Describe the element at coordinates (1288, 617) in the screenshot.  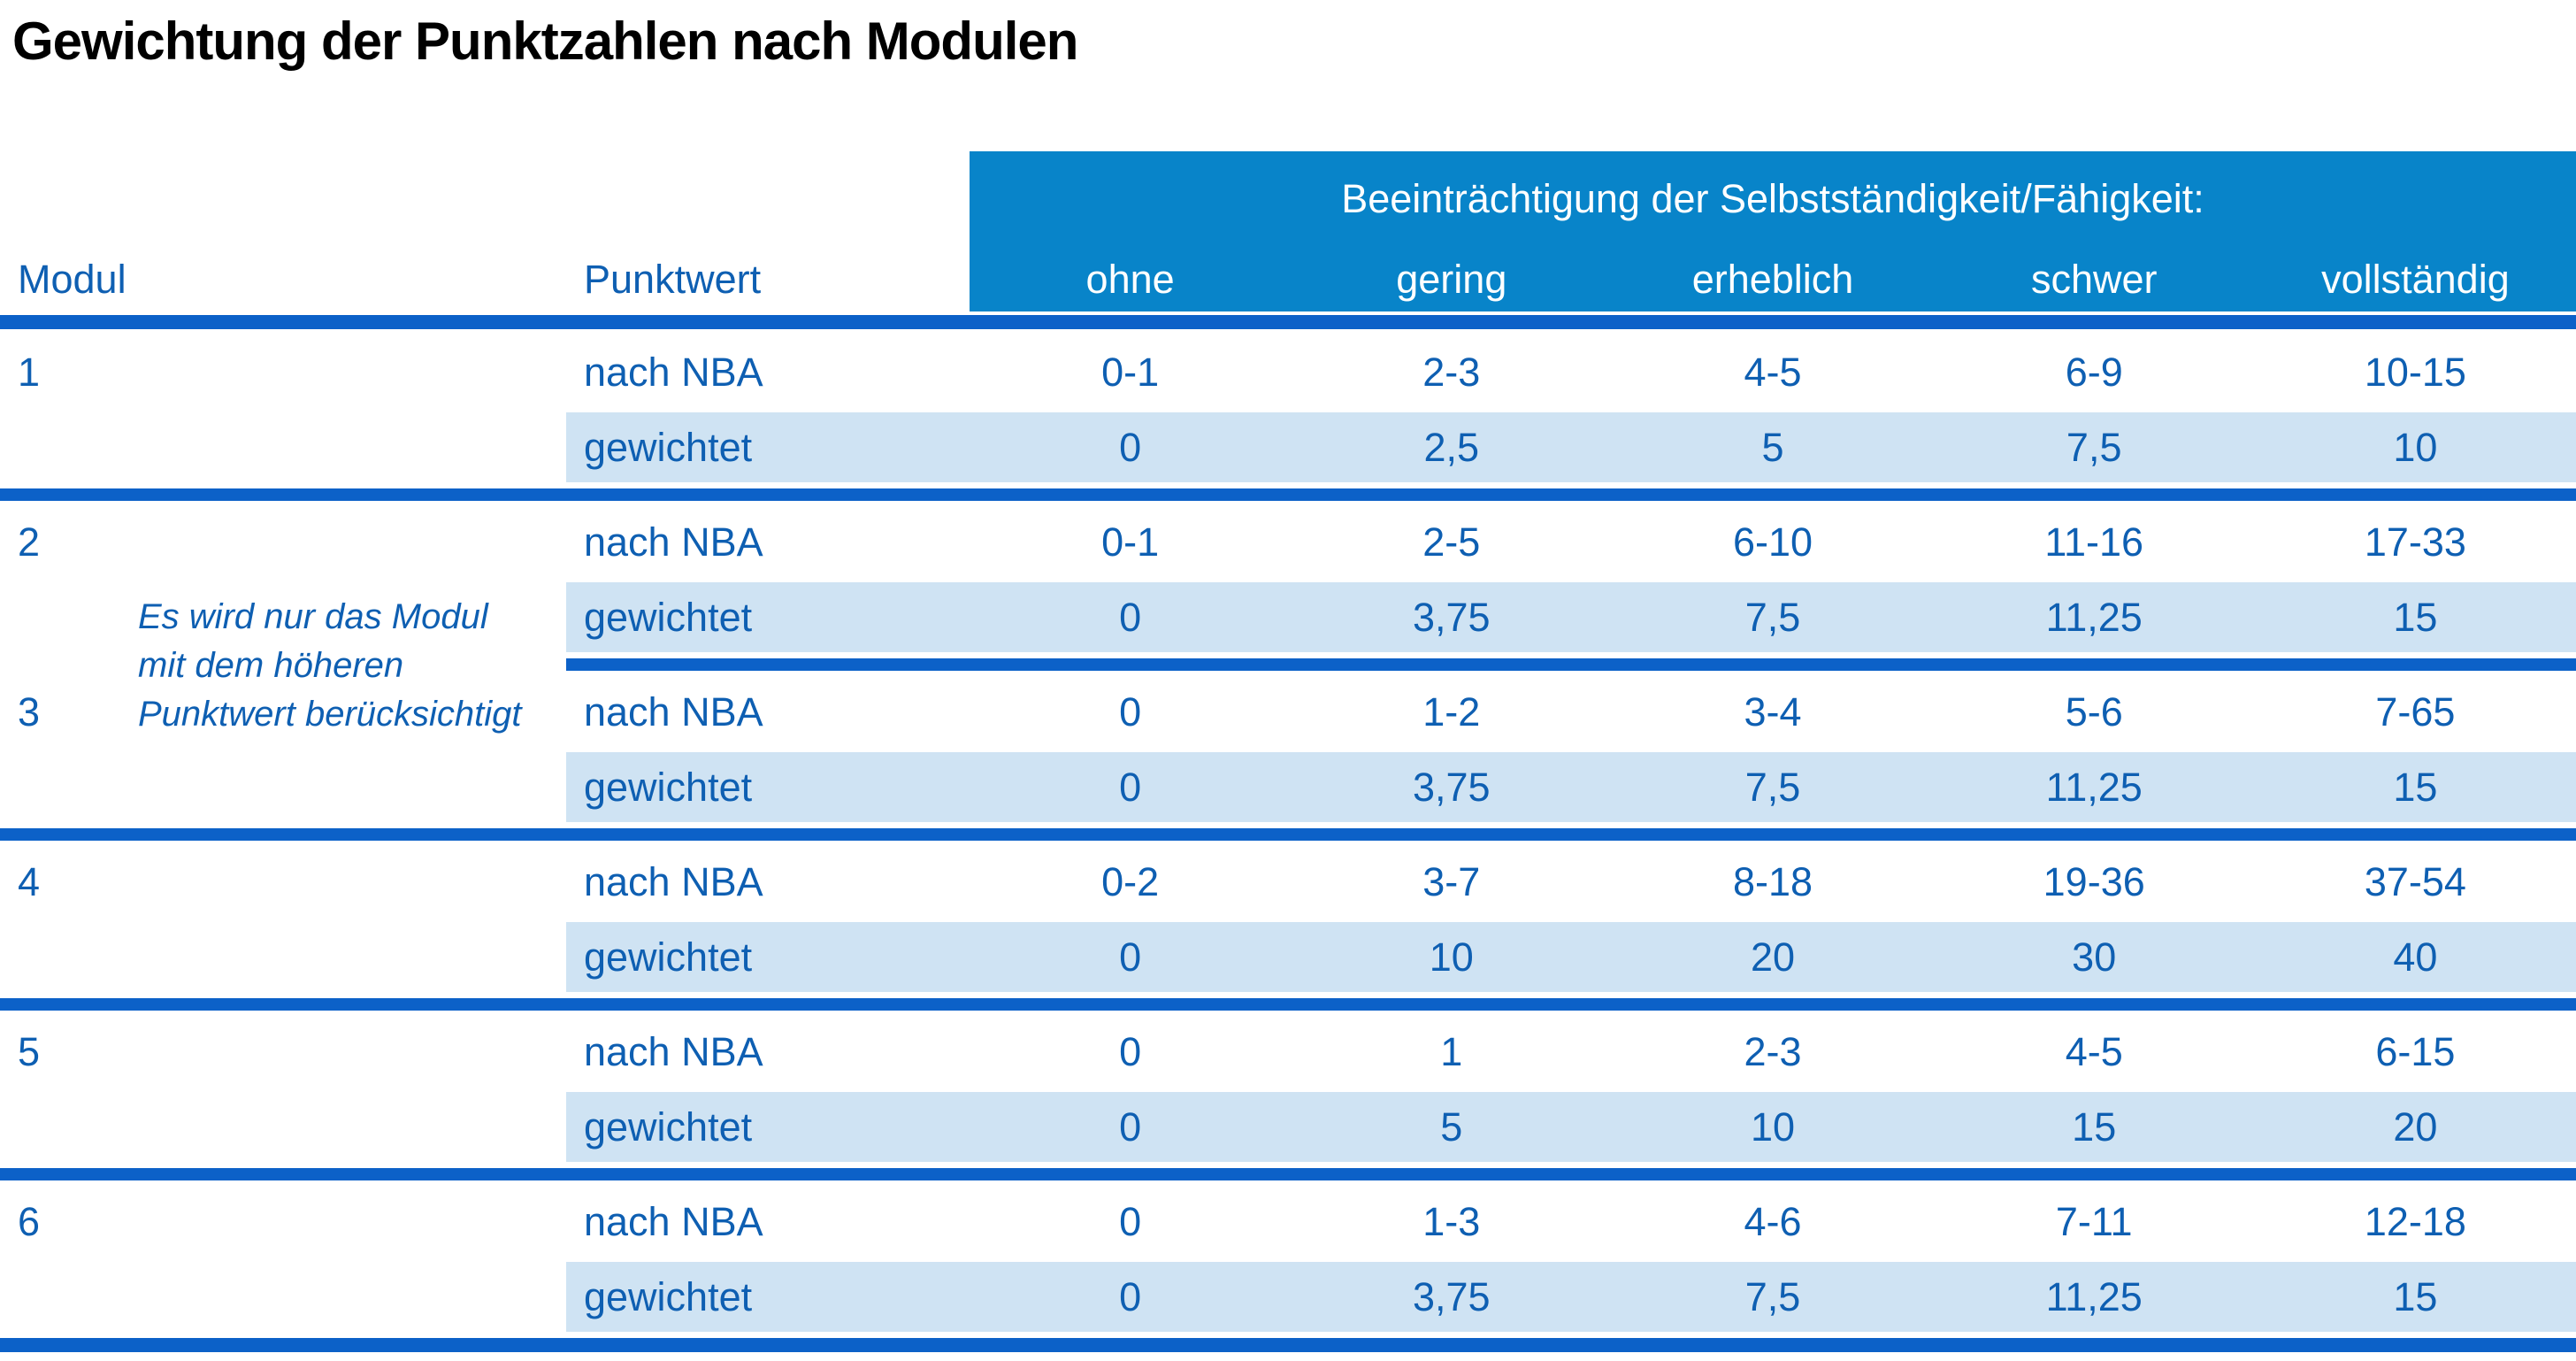
I see `module-2-weighted-row: gewichtet 0 3,75 7,5 11,25 15` at that location.